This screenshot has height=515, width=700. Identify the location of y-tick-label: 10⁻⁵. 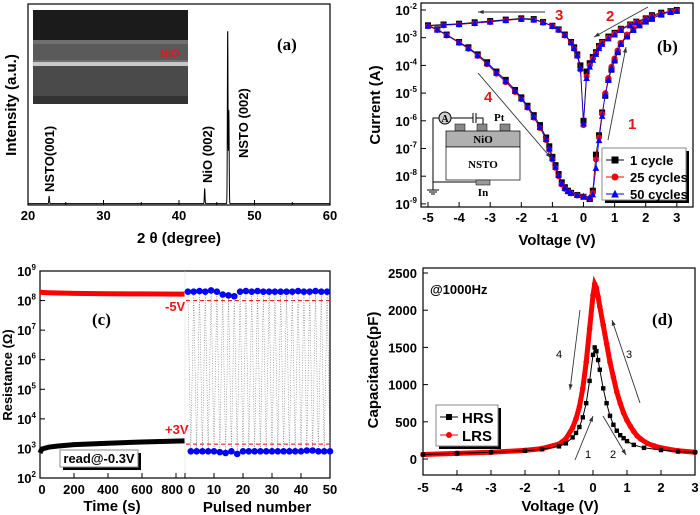
(406, 93).